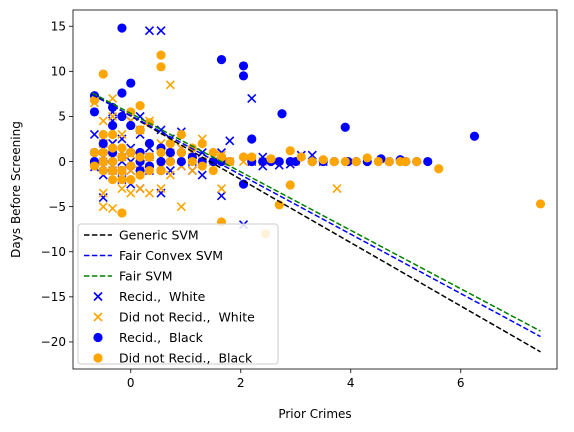 This screenshot has height=432, width=574. I want to click on y-tick-label: 15, so click(58, 27).